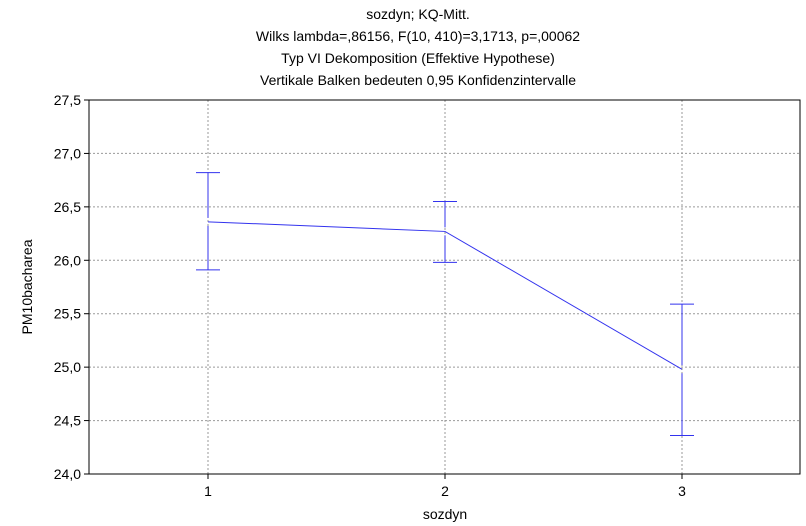 The height and width of the screenshot is (526, 806). I want to click on y-tick-label: 26,5, so click(67, 207).